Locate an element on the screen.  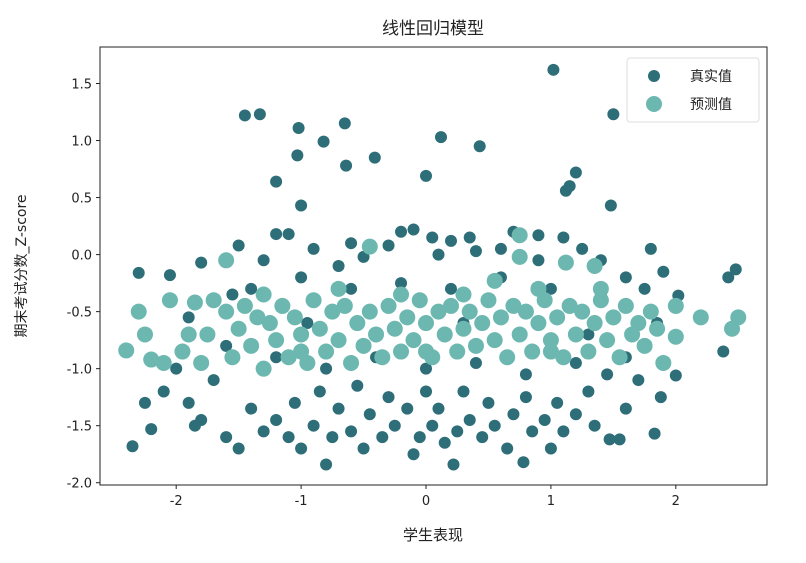
y-tick-label: -0.5 is located at coordinates (79, 313).